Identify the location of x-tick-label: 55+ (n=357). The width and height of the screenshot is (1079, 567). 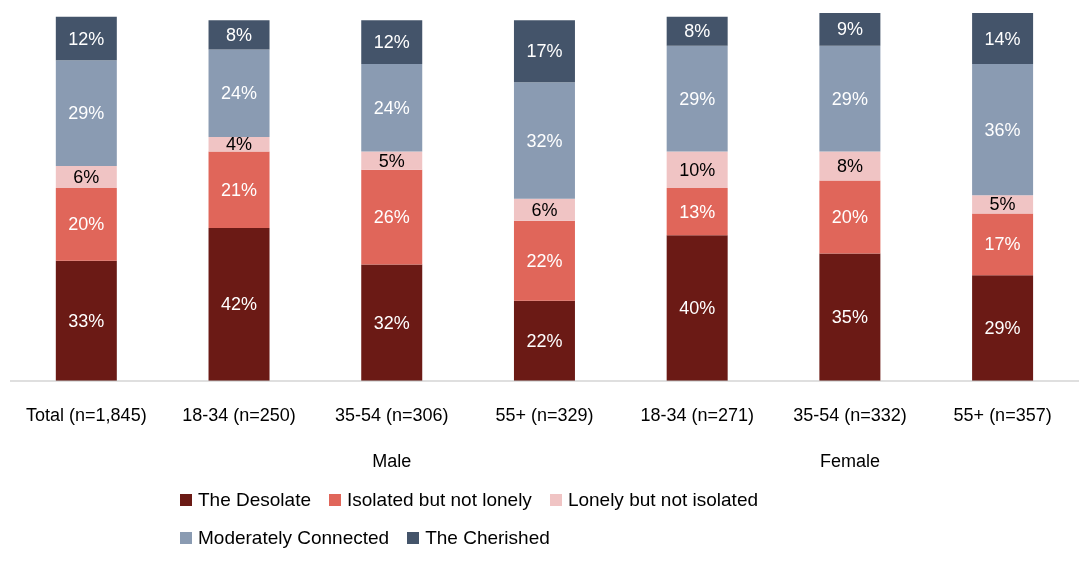
(1002, 415).